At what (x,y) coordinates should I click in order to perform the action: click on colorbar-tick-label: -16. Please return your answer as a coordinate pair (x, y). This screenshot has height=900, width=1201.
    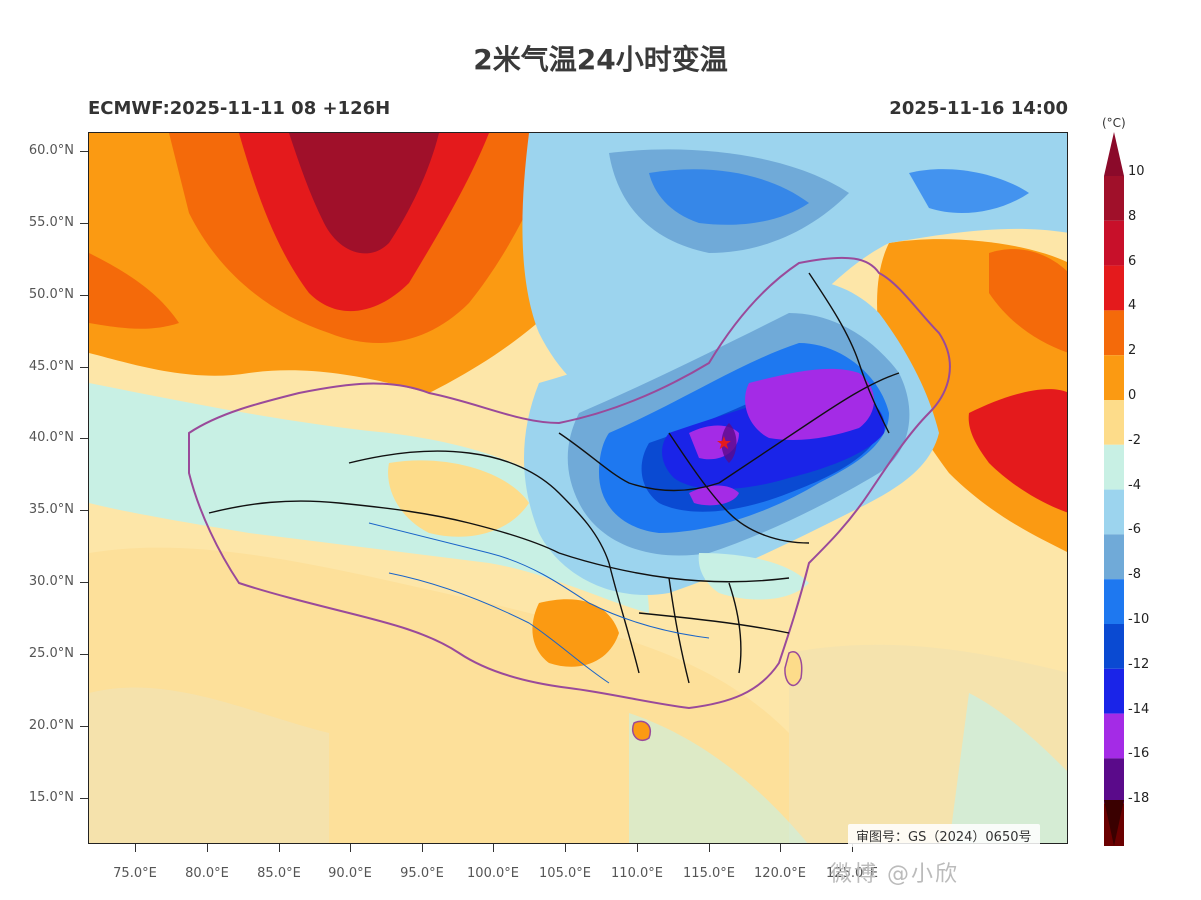
    Looking at the image, I should click on (1139, 754).